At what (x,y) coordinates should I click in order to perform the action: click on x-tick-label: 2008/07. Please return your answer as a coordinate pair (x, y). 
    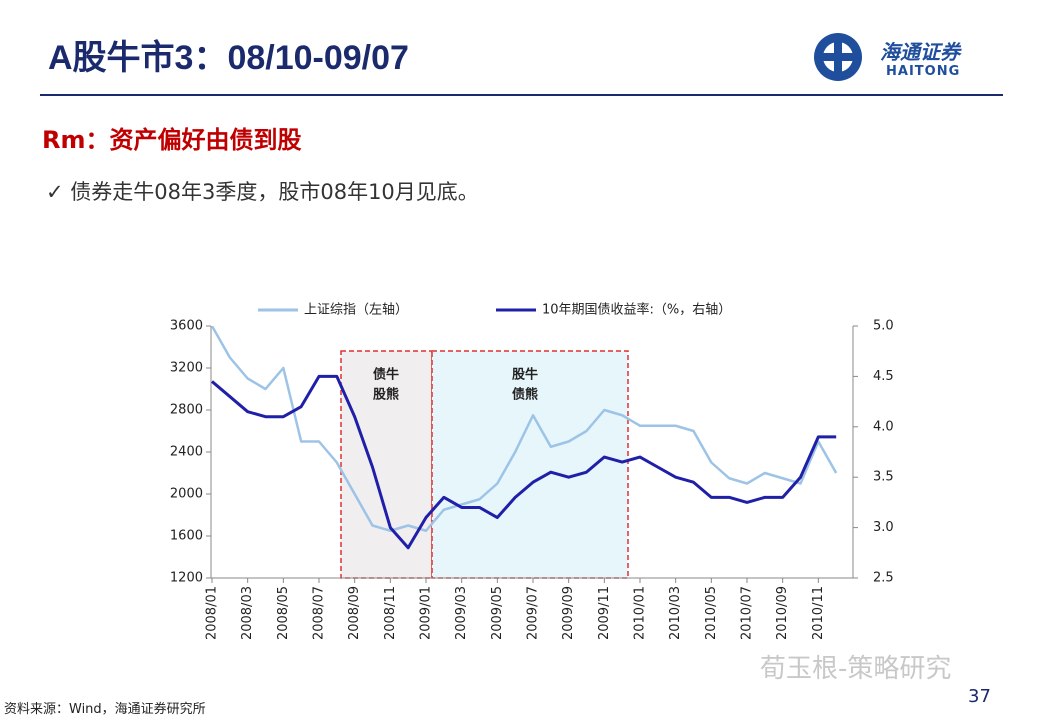
    Looking at the image, I should click on (319, 613).